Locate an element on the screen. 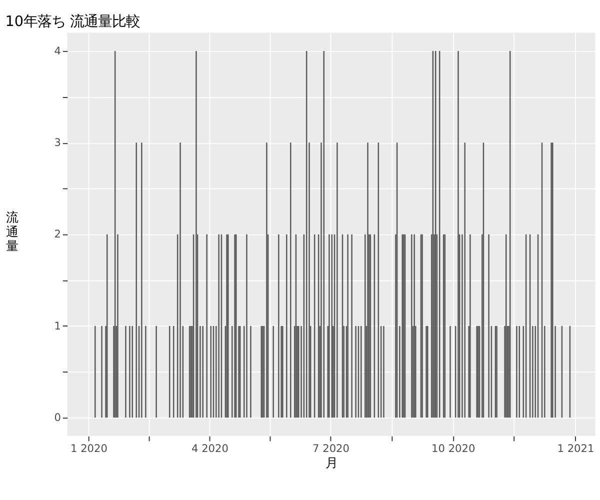 This screenshot has width=600, height=500. x-tick-label: 4 2020 is located at coordinates (210, 448).